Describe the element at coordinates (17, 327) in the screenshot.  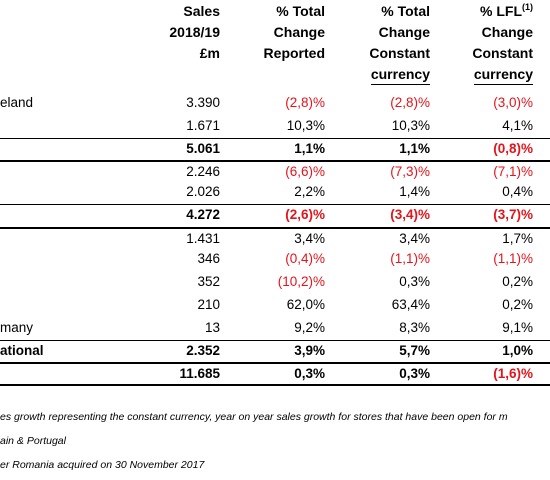
I see `row-label: many` at that location.